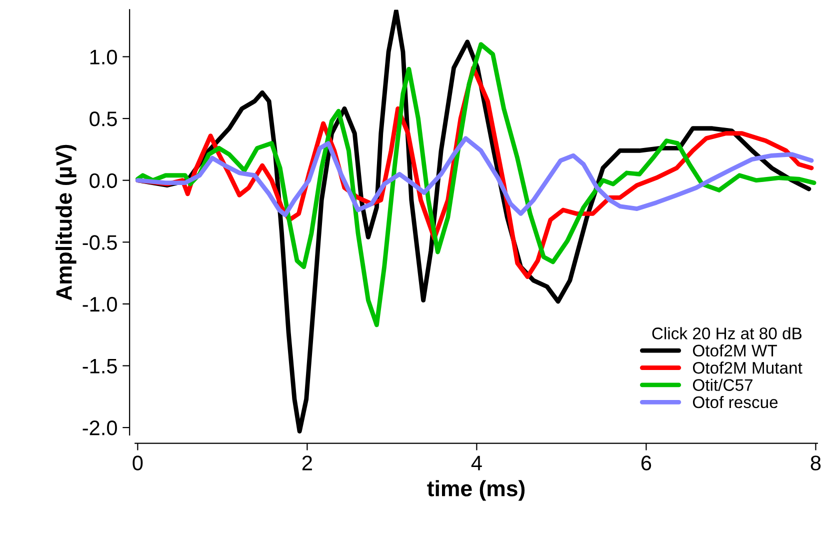 The height and width of the screenshot is (541, 824). I want to click on y-tick-label: -1.5, so click(99, 366).